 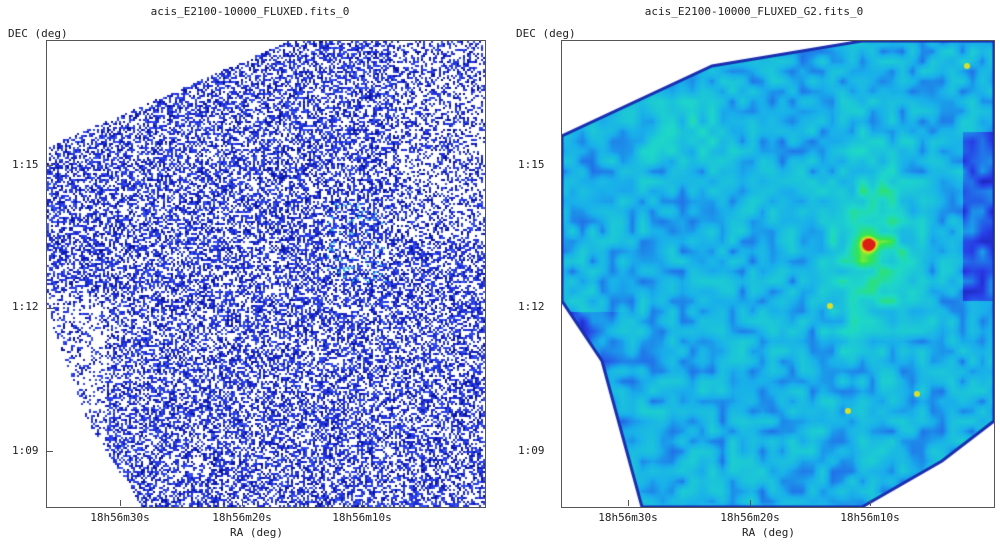 What do you see at coordinates (754, 11) in the screenshot?
I see `panel-title: acis_E2100-10000_FLUXED_G2.fits_0` at bounding box center [754, 11].